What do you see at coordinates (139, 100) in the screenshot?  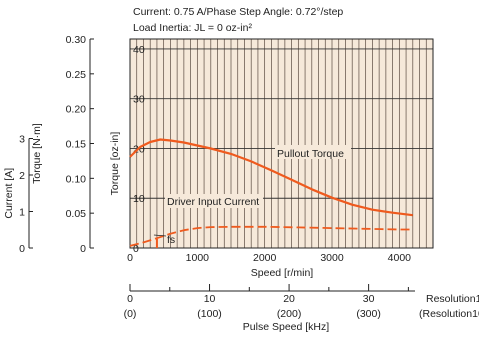 I see `torque-ozin-tick-label: 30` at bounding box center [139, 100].